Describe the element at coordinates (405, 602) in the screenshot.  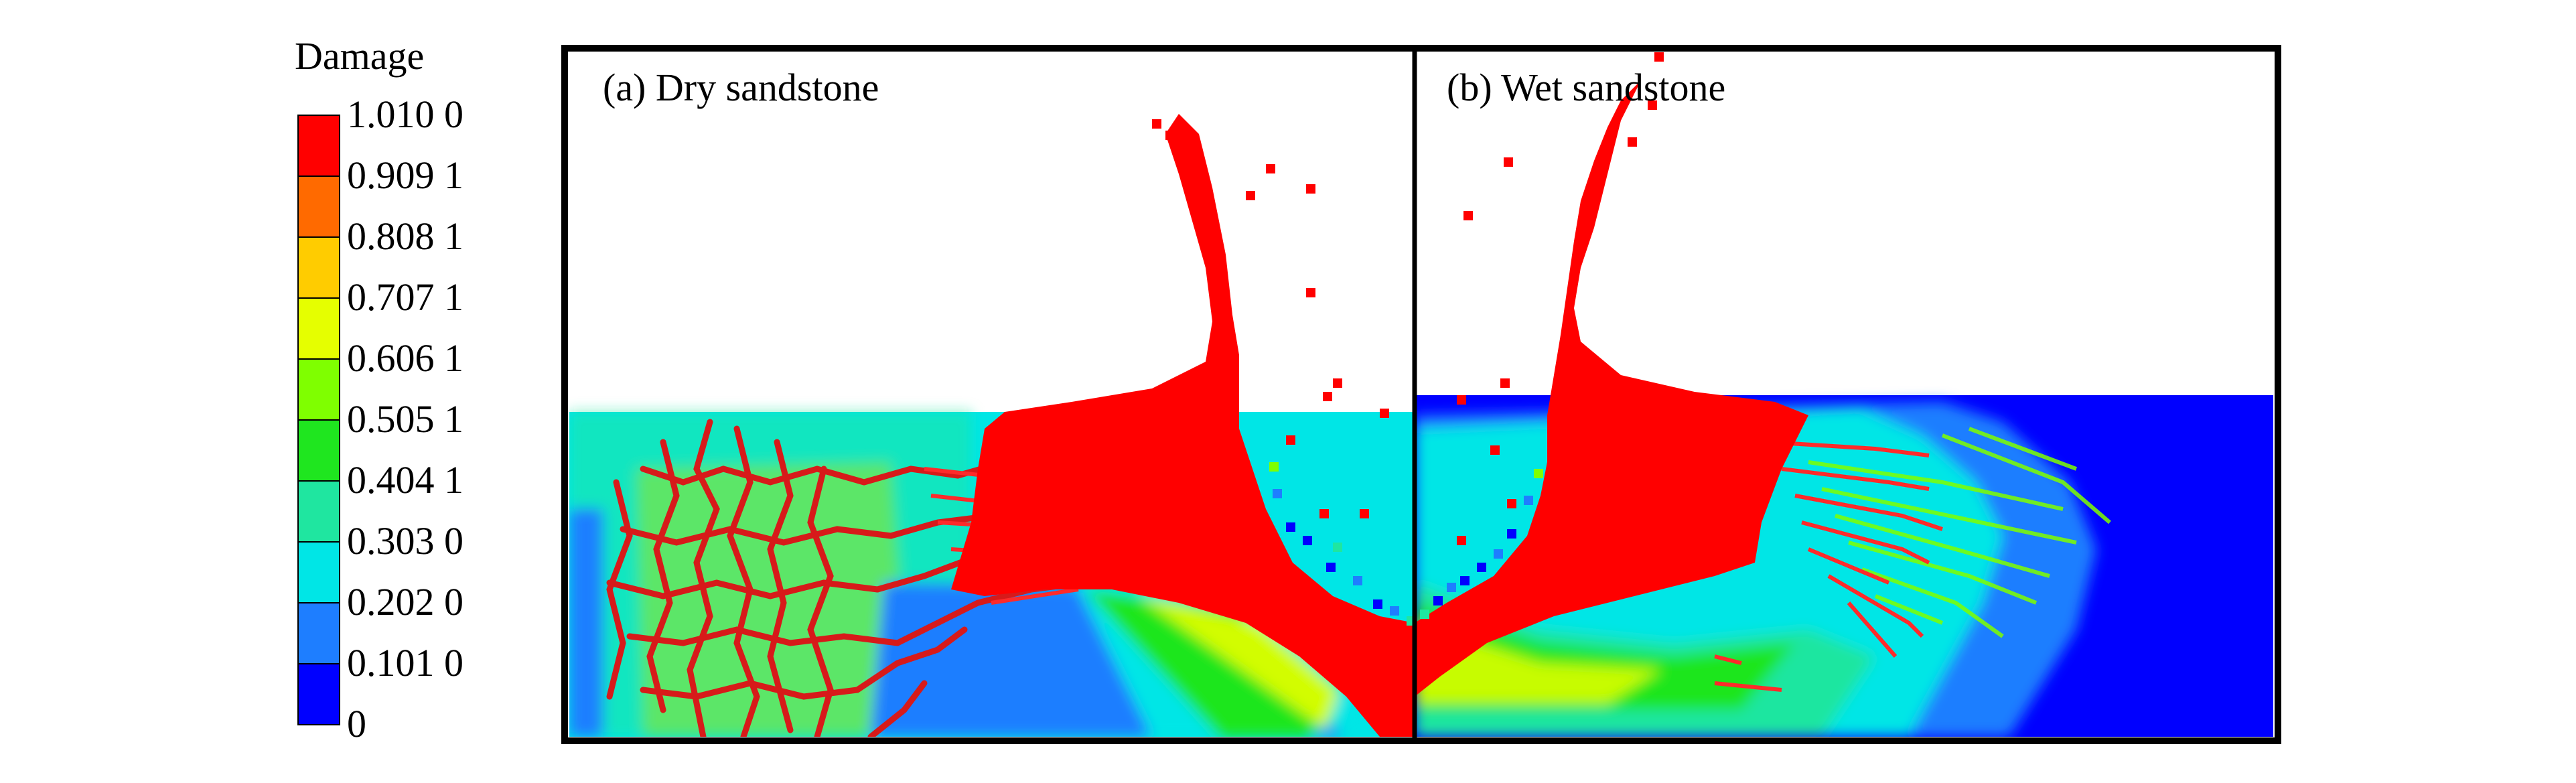
I see `colorbar-tick-label: 0.202 0` at that location.